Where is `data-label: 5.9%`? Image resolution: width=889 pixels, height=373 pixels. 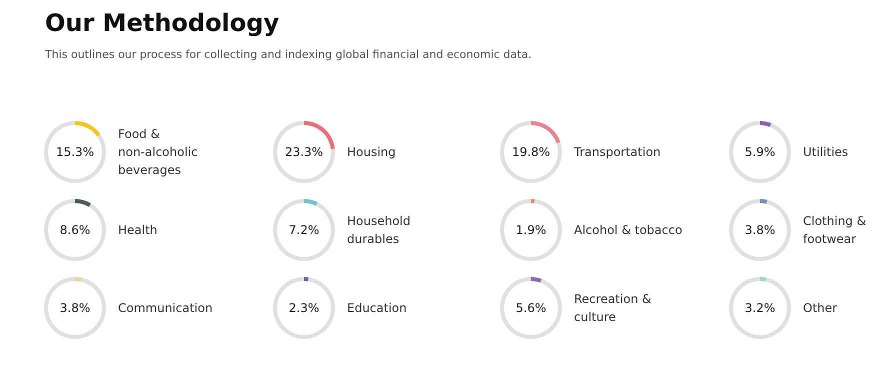
data-label: 5.9% is located at coordinates (760, 152).